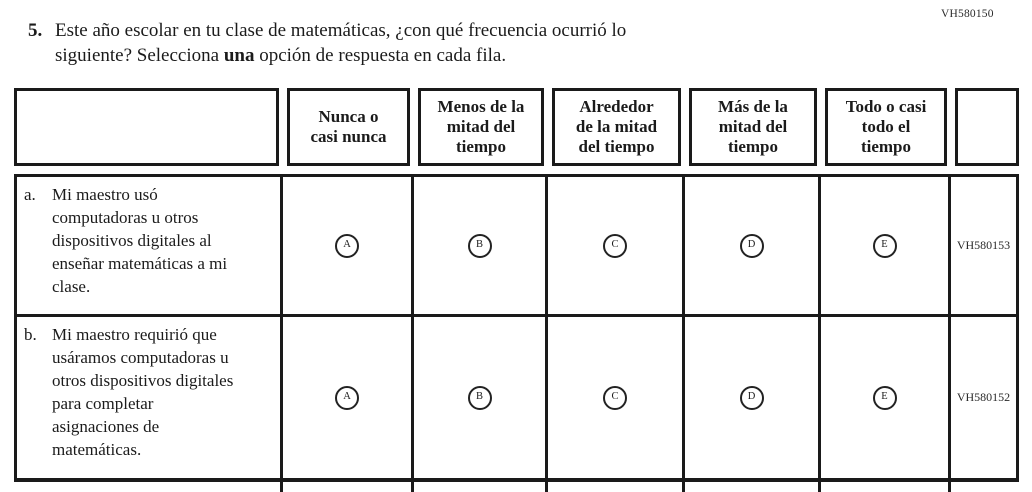  I want to click on header-cell-all-the-time: Todo o casi todo el tiempo, so click(886, 131).